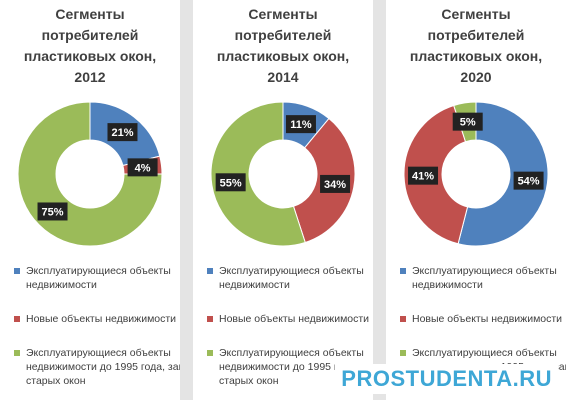 This screenshot has width=566, height=400. I want to click on value-label: 21%, so click(122, 133).